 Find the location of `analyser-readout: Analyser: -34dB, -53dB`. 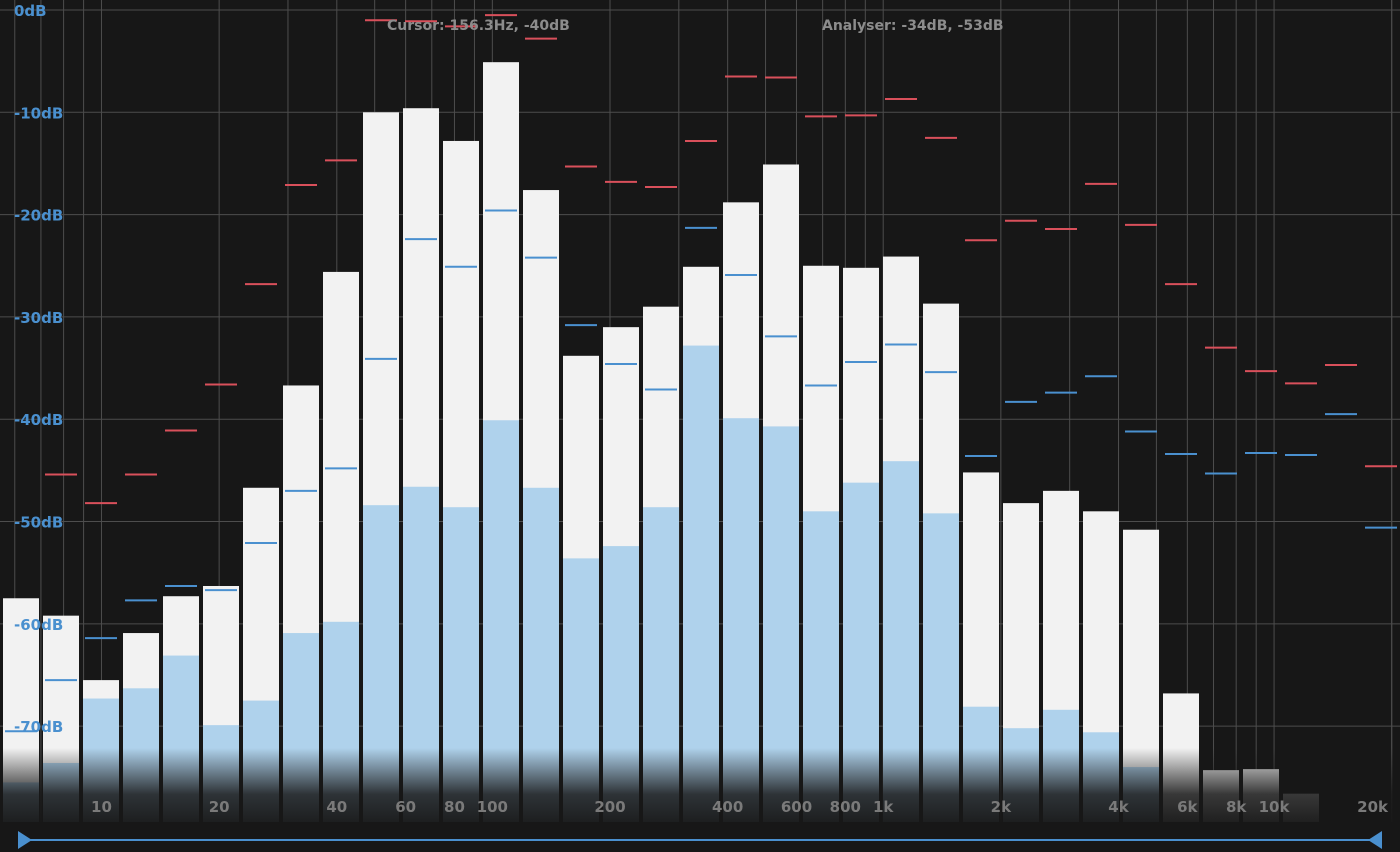

analyser-readout: Analyser: -34dB, -53dB is located at coordinates (913, 26).